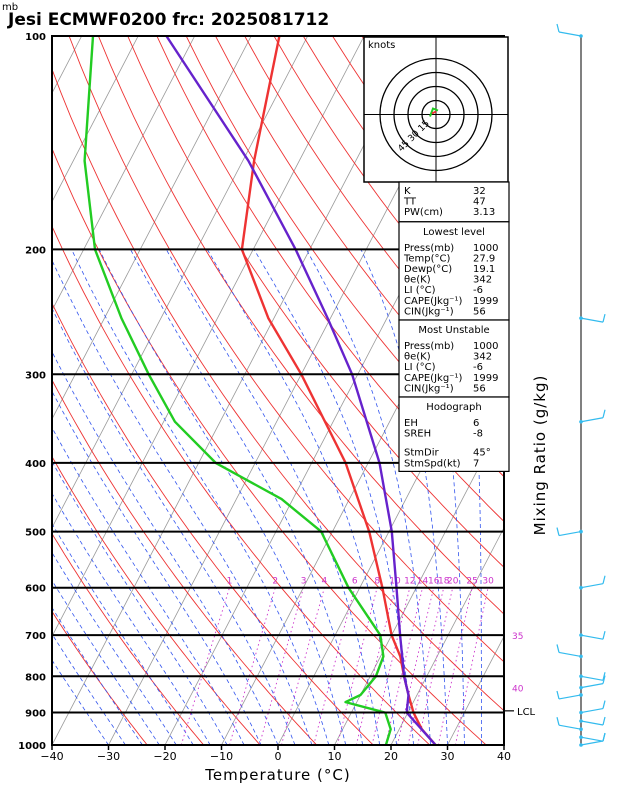 Image resolution: width=618 pixels, height=800 pixels. What do you see at coordinates (453, 582) in the screenshot?
I see `mixing-ratio-label: 20` at bounding box center [453, 582].